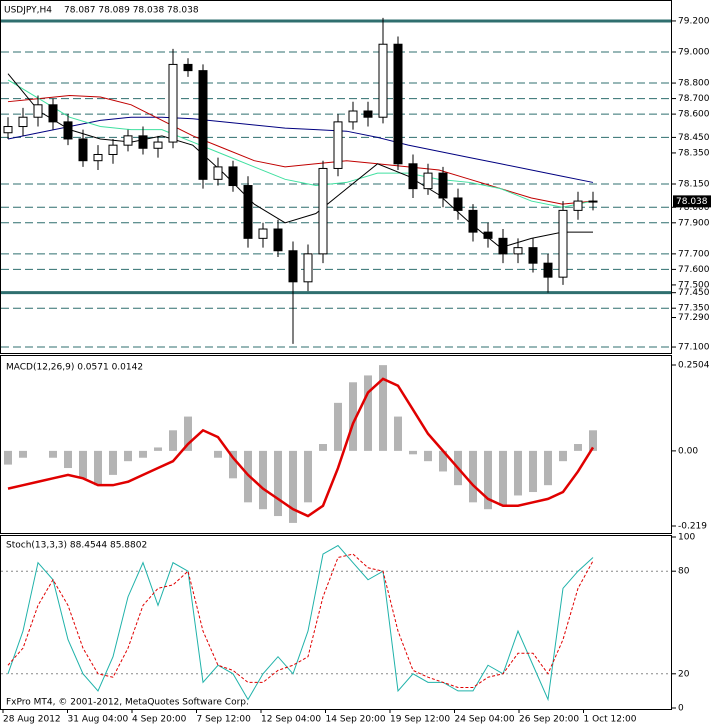  I want to click on y-tick-label: 77.900, so click(694, 223).